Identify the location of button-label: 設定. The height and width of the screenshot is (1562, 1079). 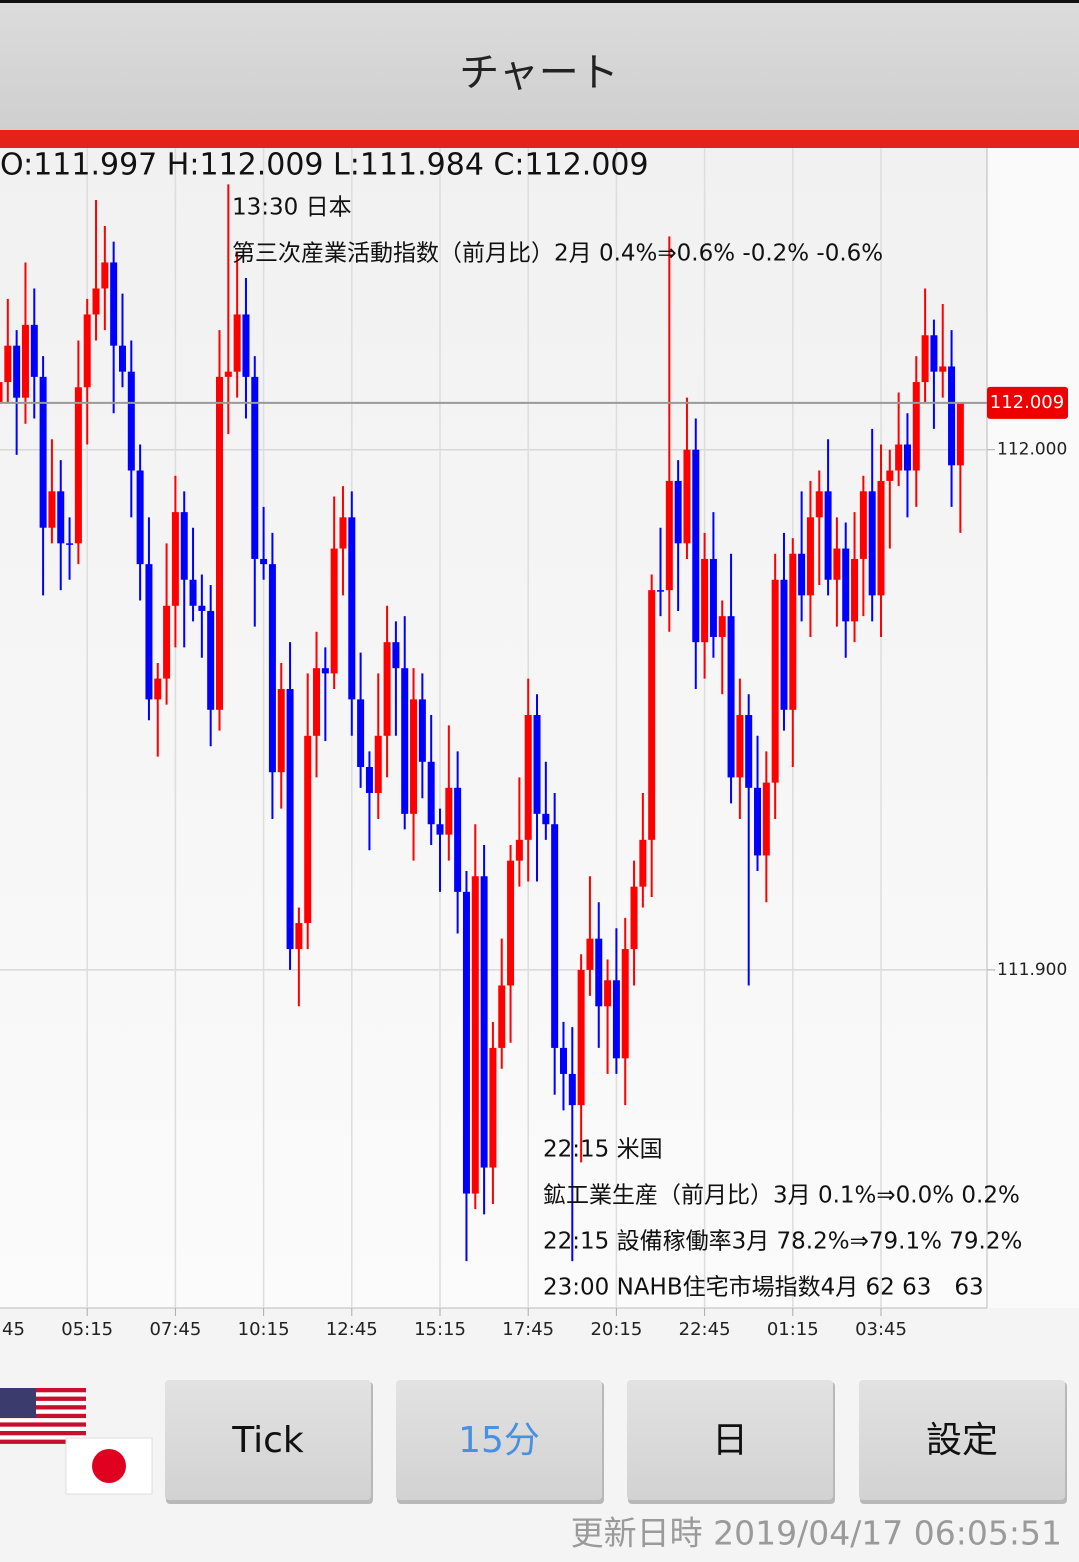
(962, 1440).